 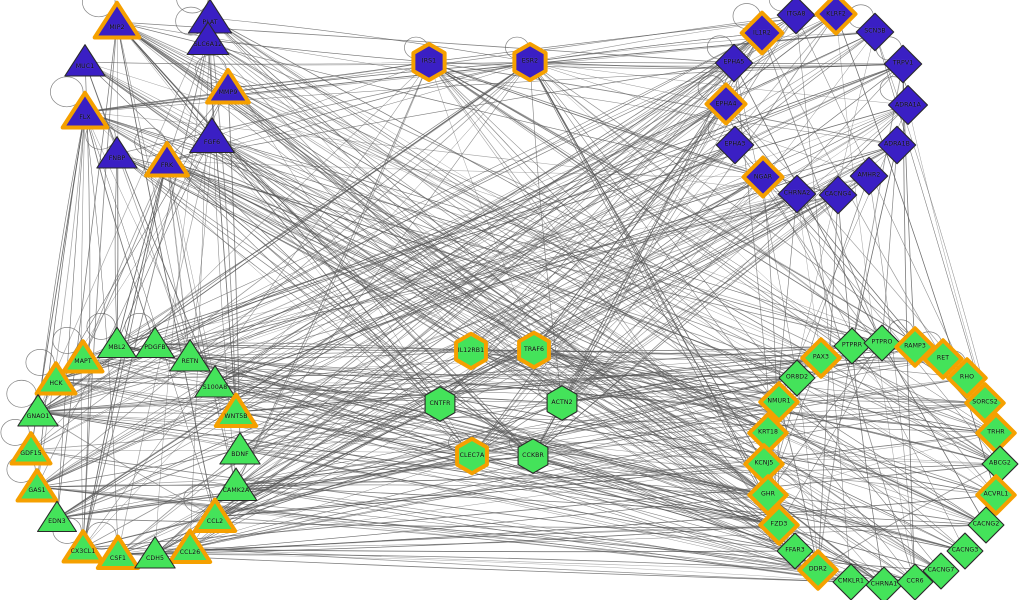 What do you see at coordinates (915, 578) in the screenshot?
I see `graph-node-ccr6: CCR6` at bounding box center [915, 578].